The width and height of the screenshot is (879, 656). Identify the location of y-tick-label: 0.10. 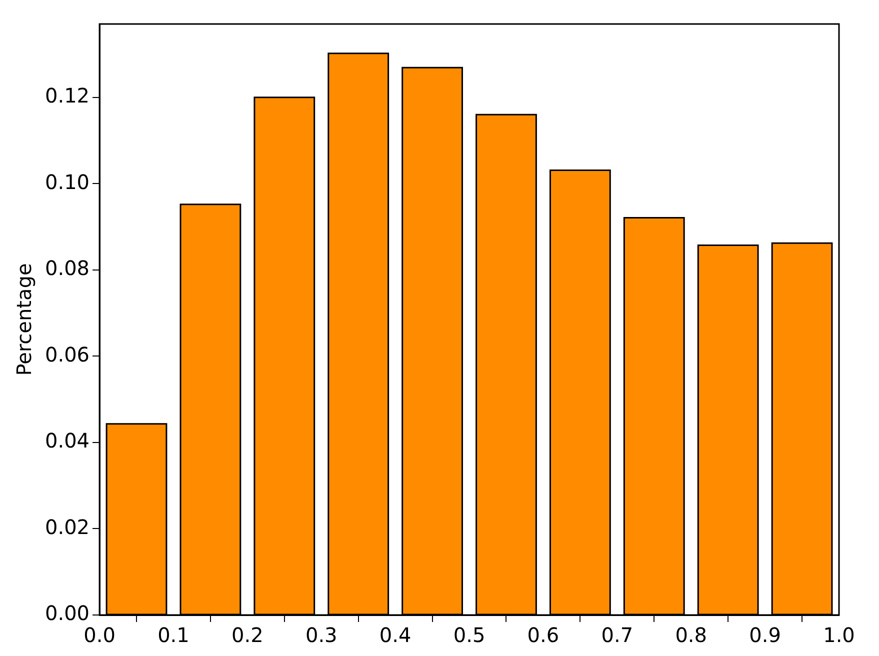
(67, 182).